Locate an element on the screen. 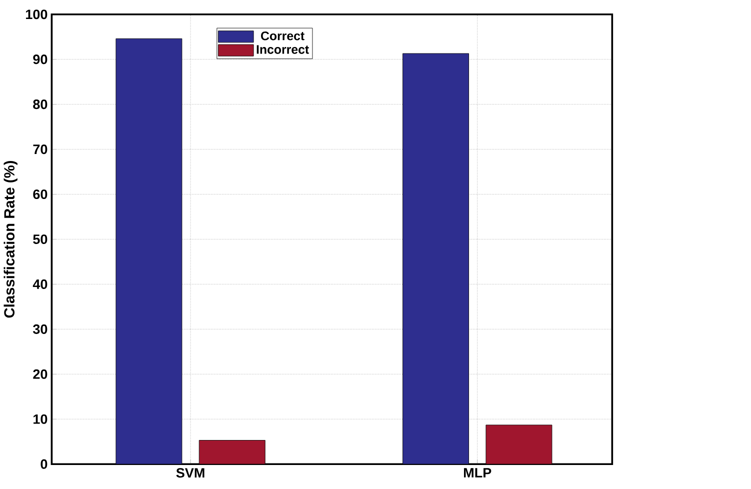  y-tick-label: 50 is located at coordinates (40, 239).